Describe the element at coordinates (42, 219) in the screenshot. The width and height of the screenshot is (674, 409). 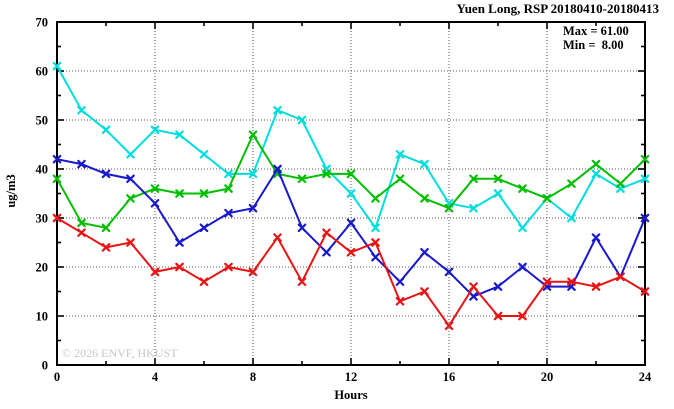
I see `y-tick-label: 30` at that location.